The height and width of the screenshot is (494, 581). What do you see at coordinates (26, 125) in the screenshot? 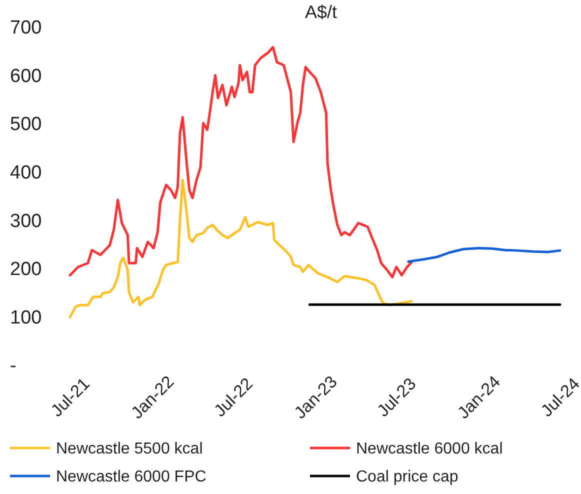
I see `y-tick-label: 500` at bounding box center [26, 125].